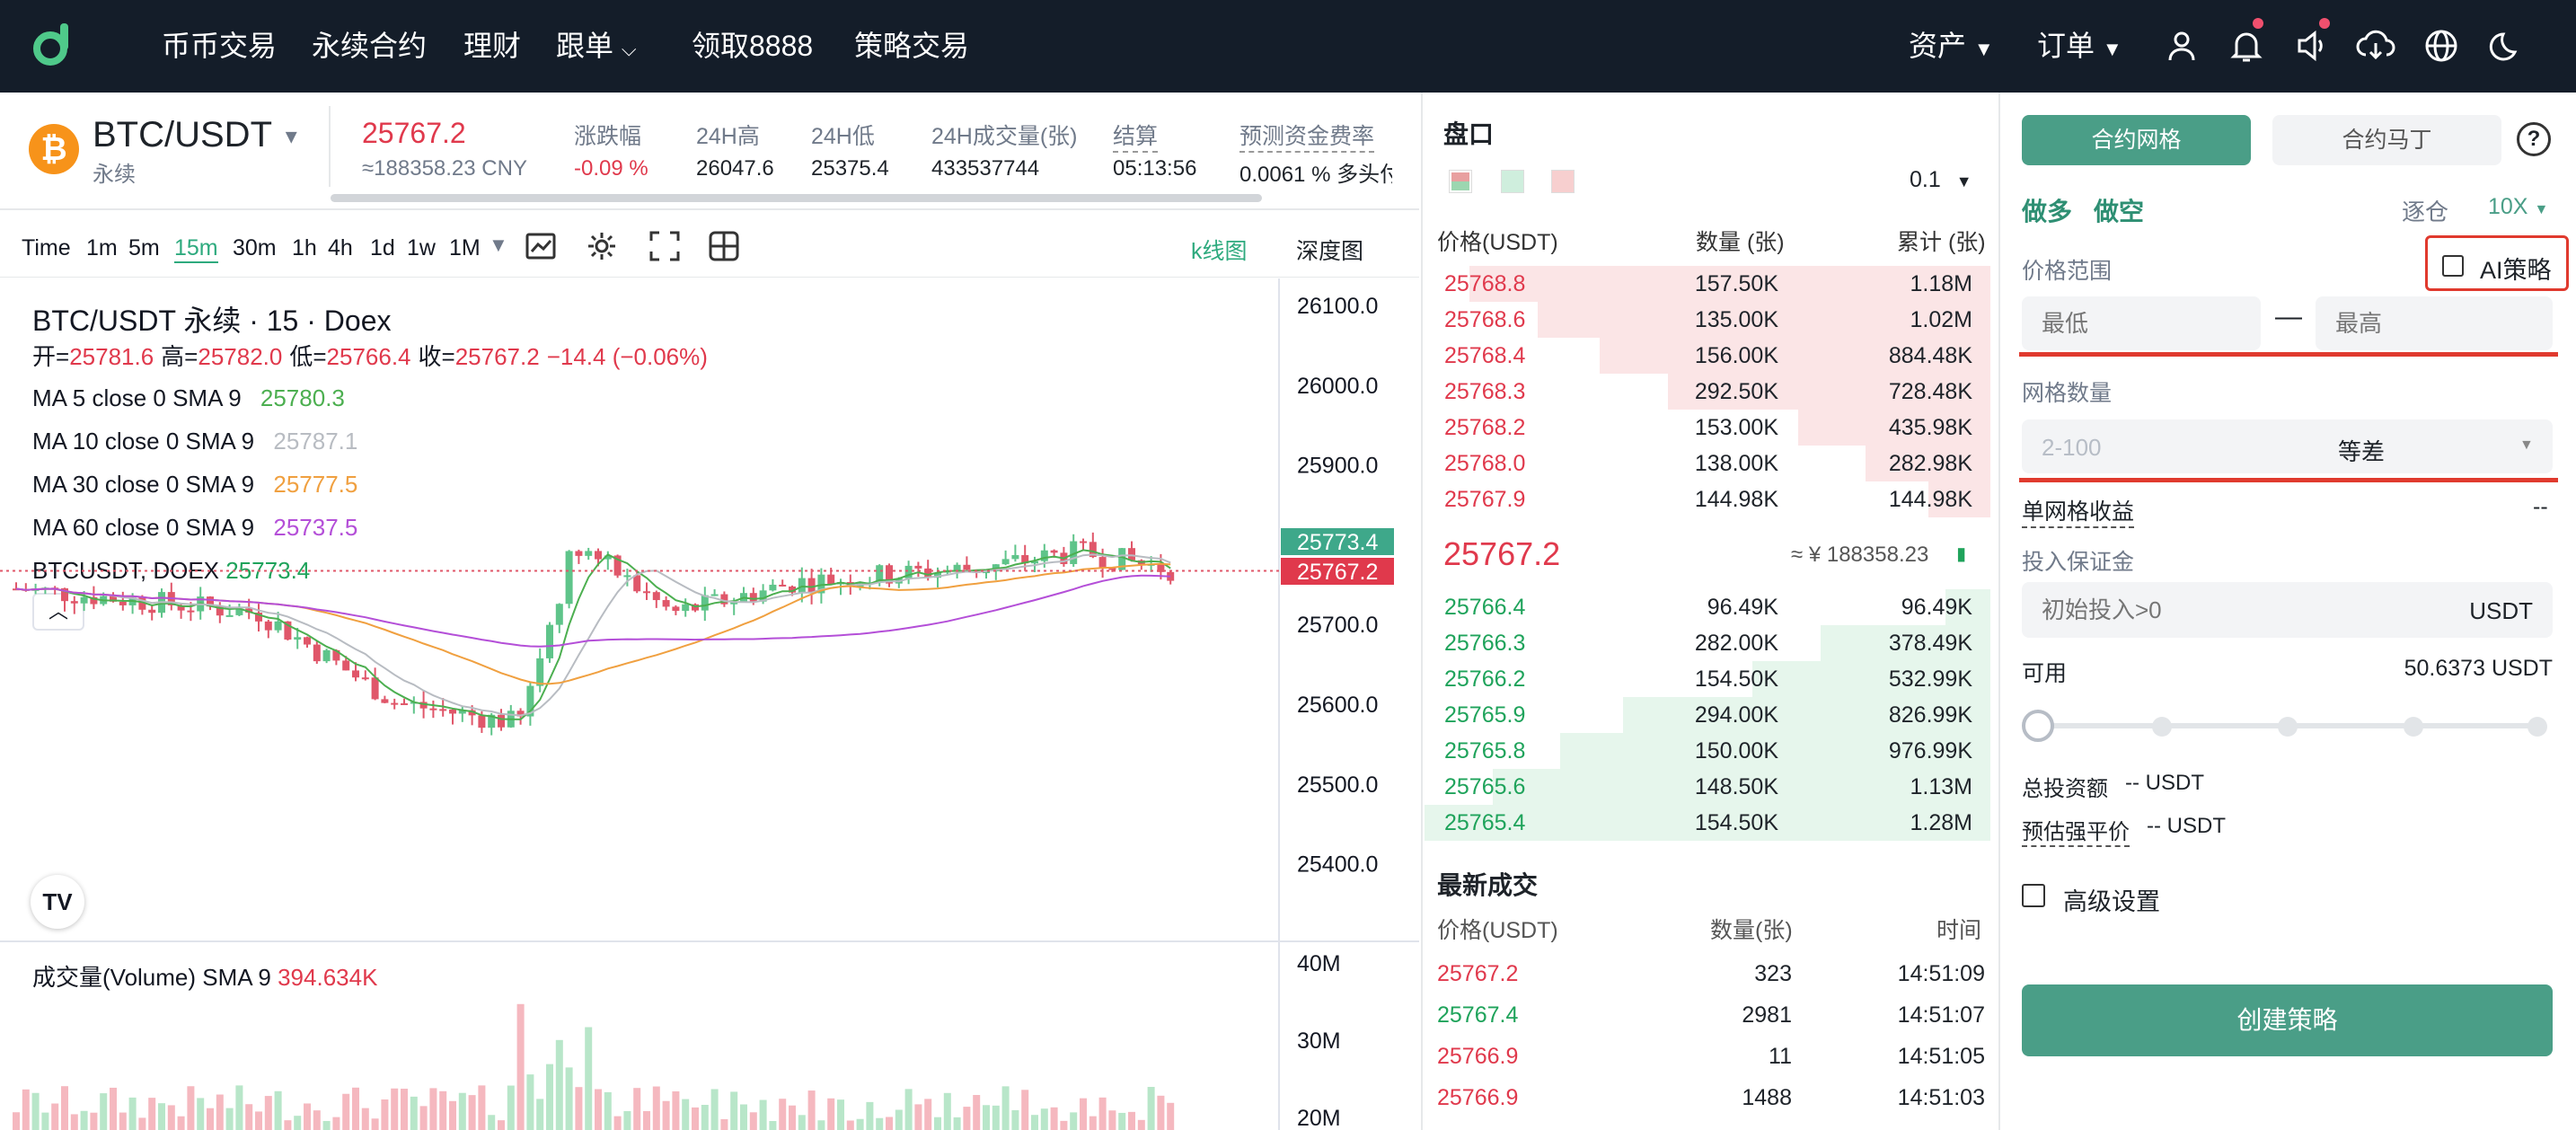 The image size is (2576, 1130). Describe the element at coordinates (146, 527) in the screenshot. I see `ma-label: MA 60 close 0 SMA 9` at that location.